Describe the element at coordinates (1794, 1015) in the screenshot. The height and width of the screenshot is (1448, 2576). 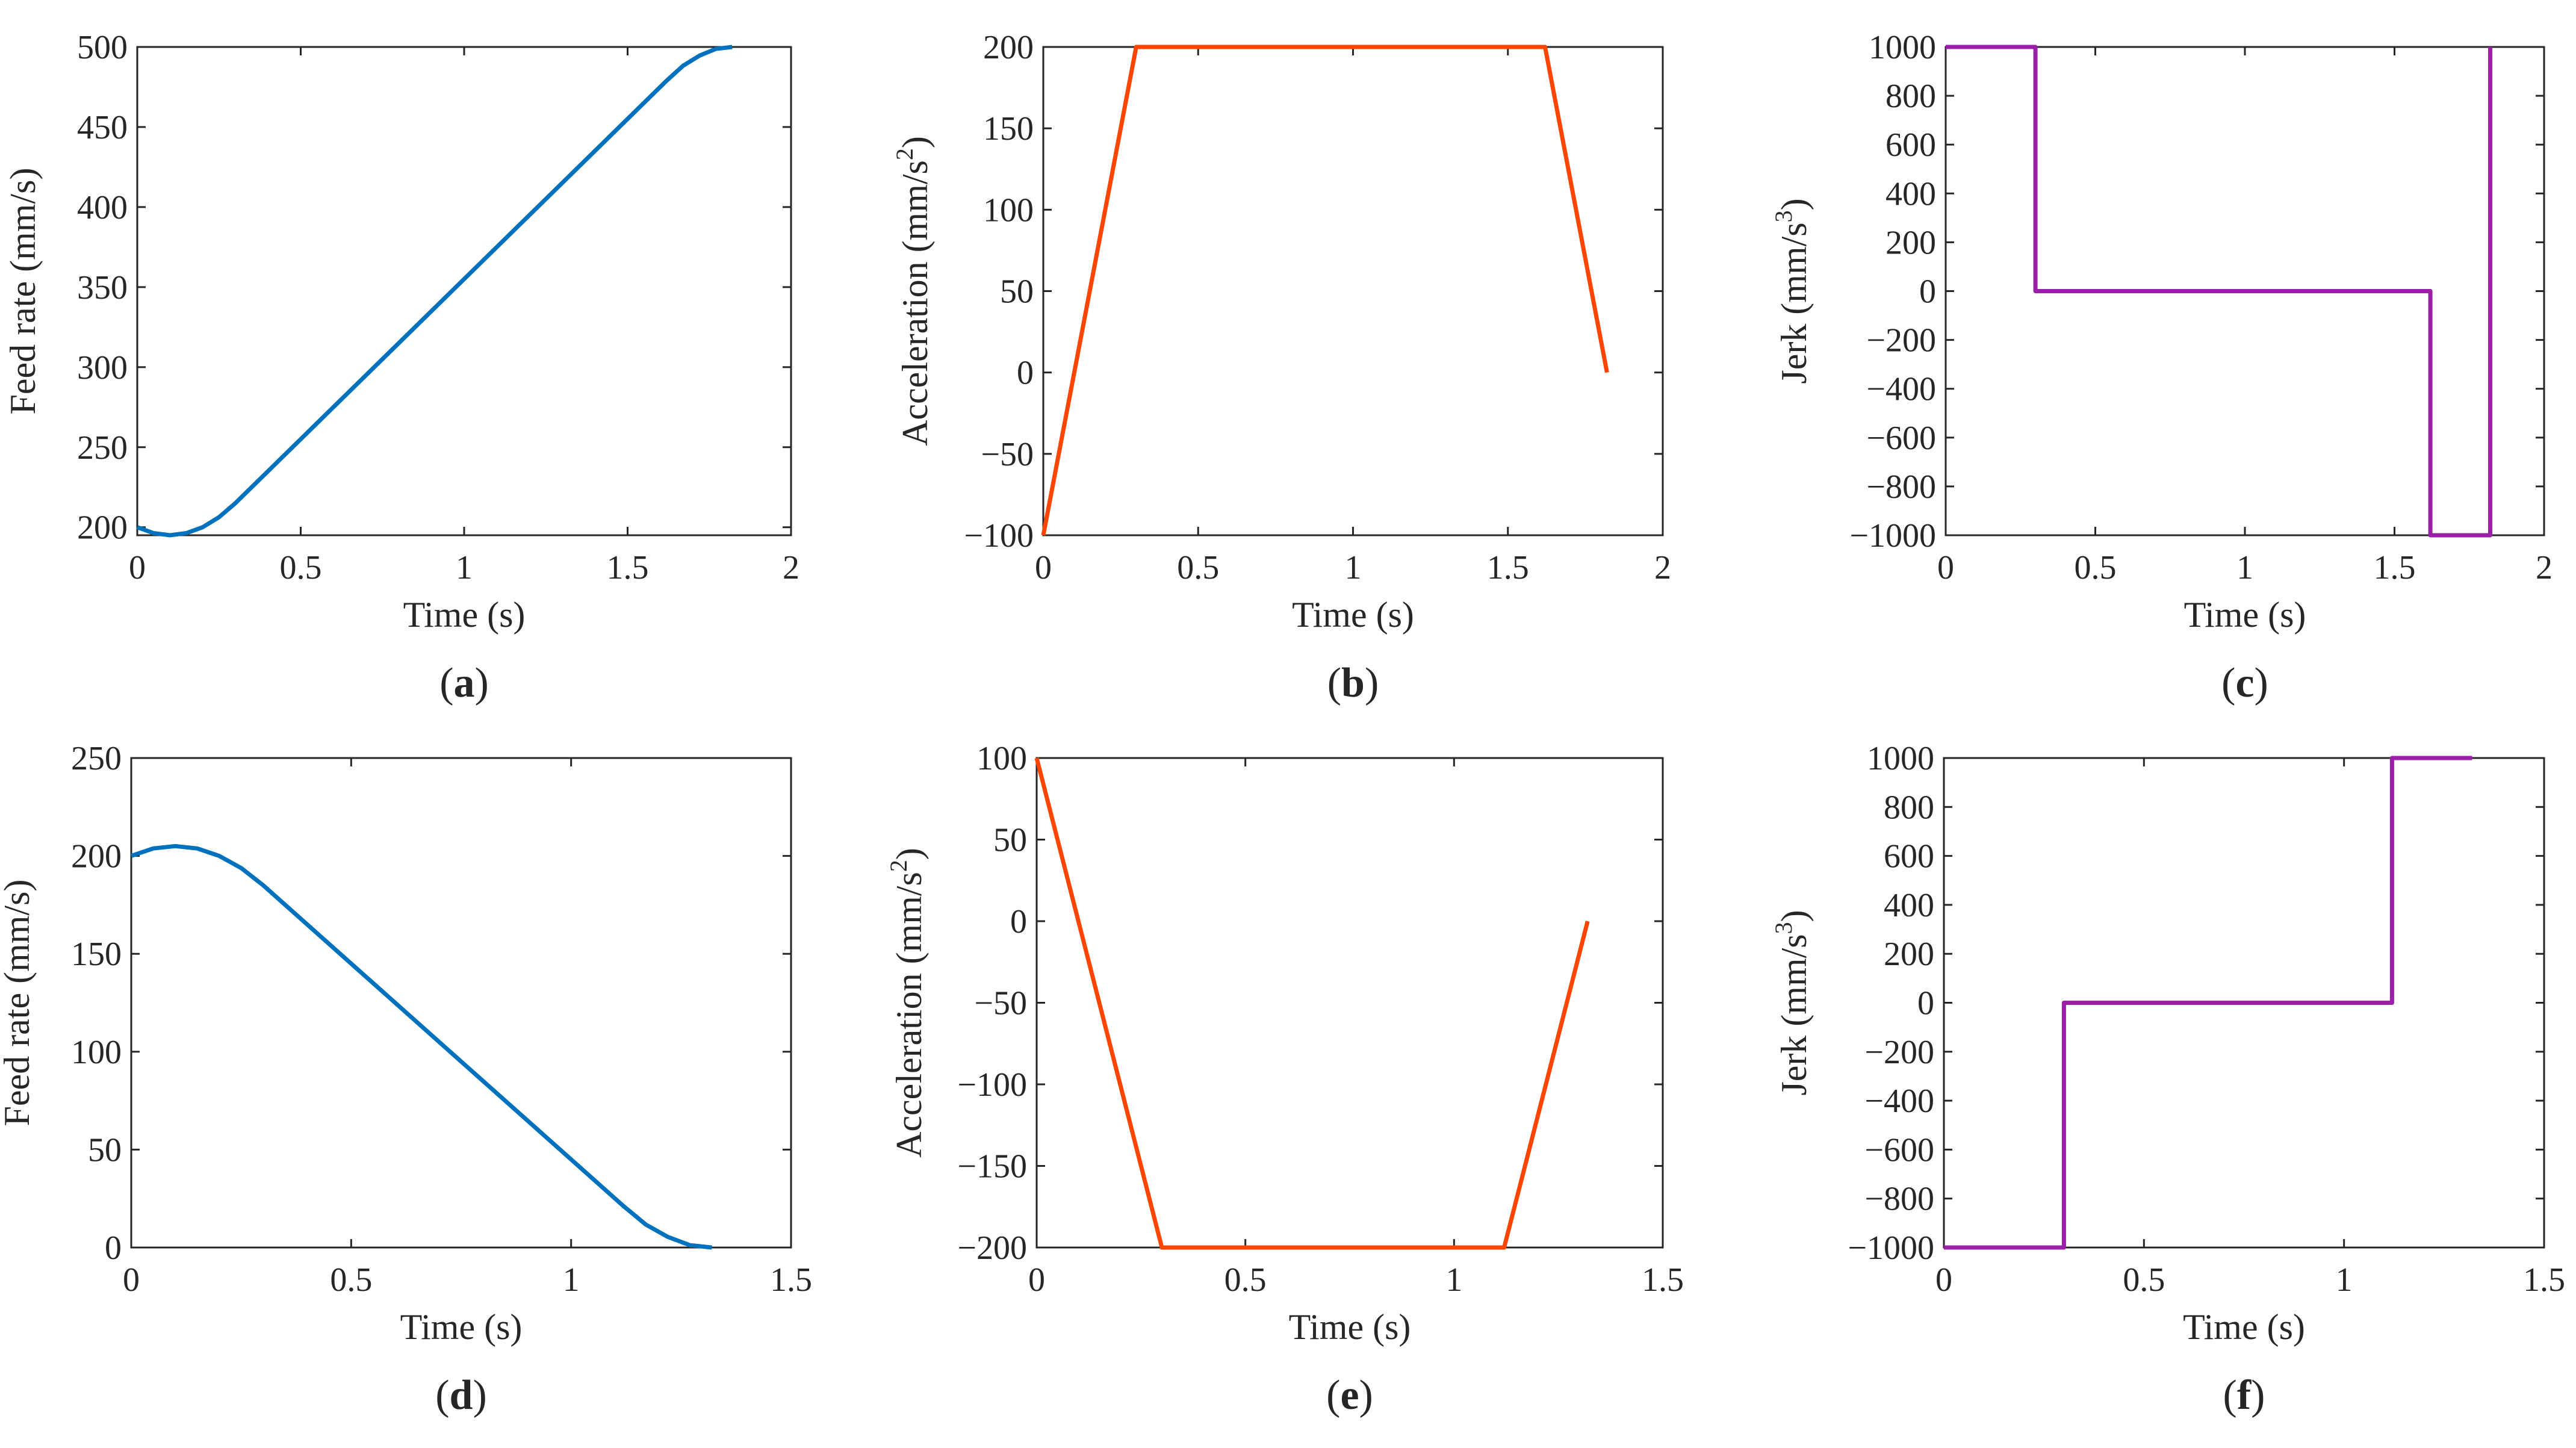
I see `y-axis-label-text: Jerk (mm/s` at that location.